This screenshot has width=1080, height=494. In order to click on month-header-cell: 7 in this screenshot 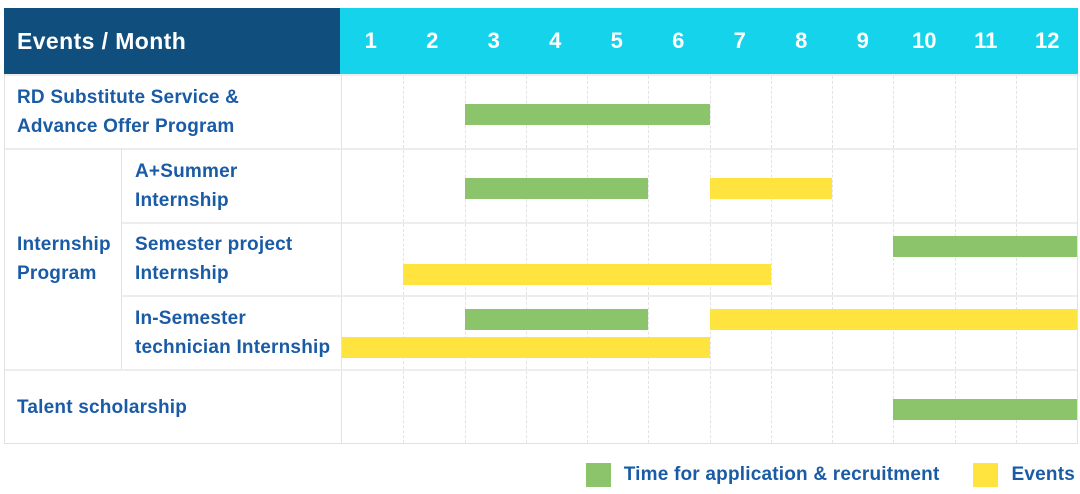, I will do `click(739, 40)`.